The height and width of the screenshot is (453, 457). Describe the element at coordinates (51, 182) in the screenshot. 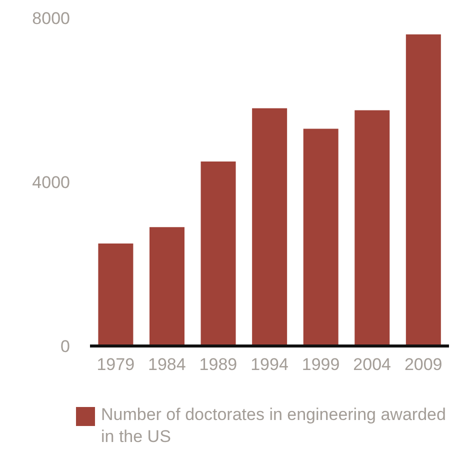

I see `y-tick-label: 4000` at that location.